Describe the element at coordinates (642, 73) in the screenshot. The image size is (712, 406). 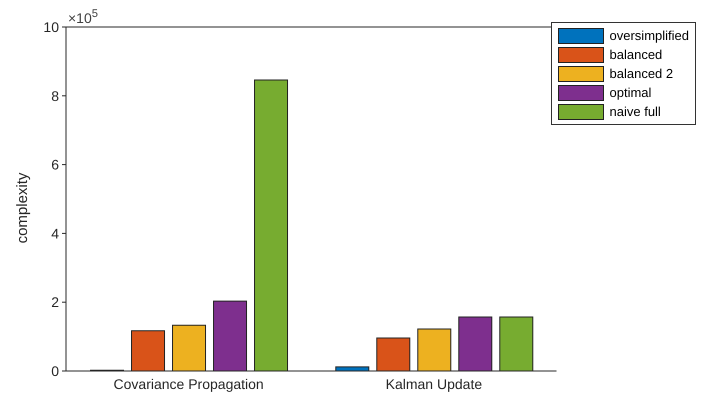
I see `legend-label: balanced 2` at that location.